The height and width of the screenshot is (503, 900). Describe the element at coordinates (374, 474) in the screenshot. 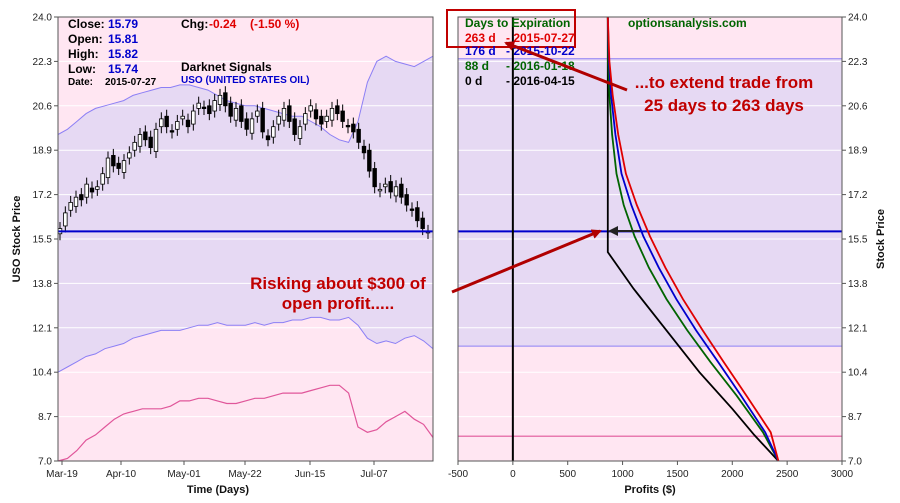

I see `price-x-tick-label: Jul-07` at that location.